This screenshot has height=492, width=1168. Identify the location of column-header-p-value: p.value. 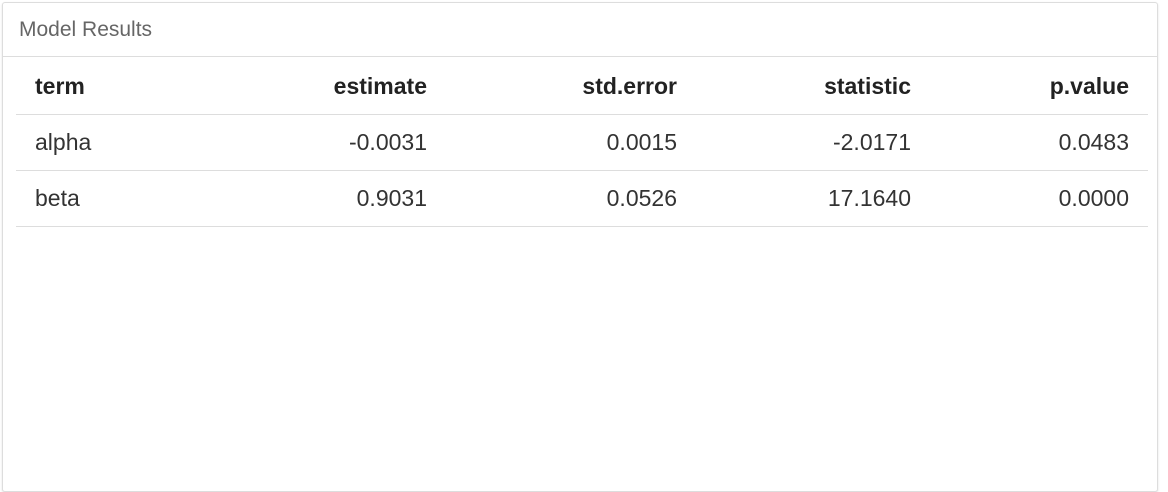
(1039, 87).